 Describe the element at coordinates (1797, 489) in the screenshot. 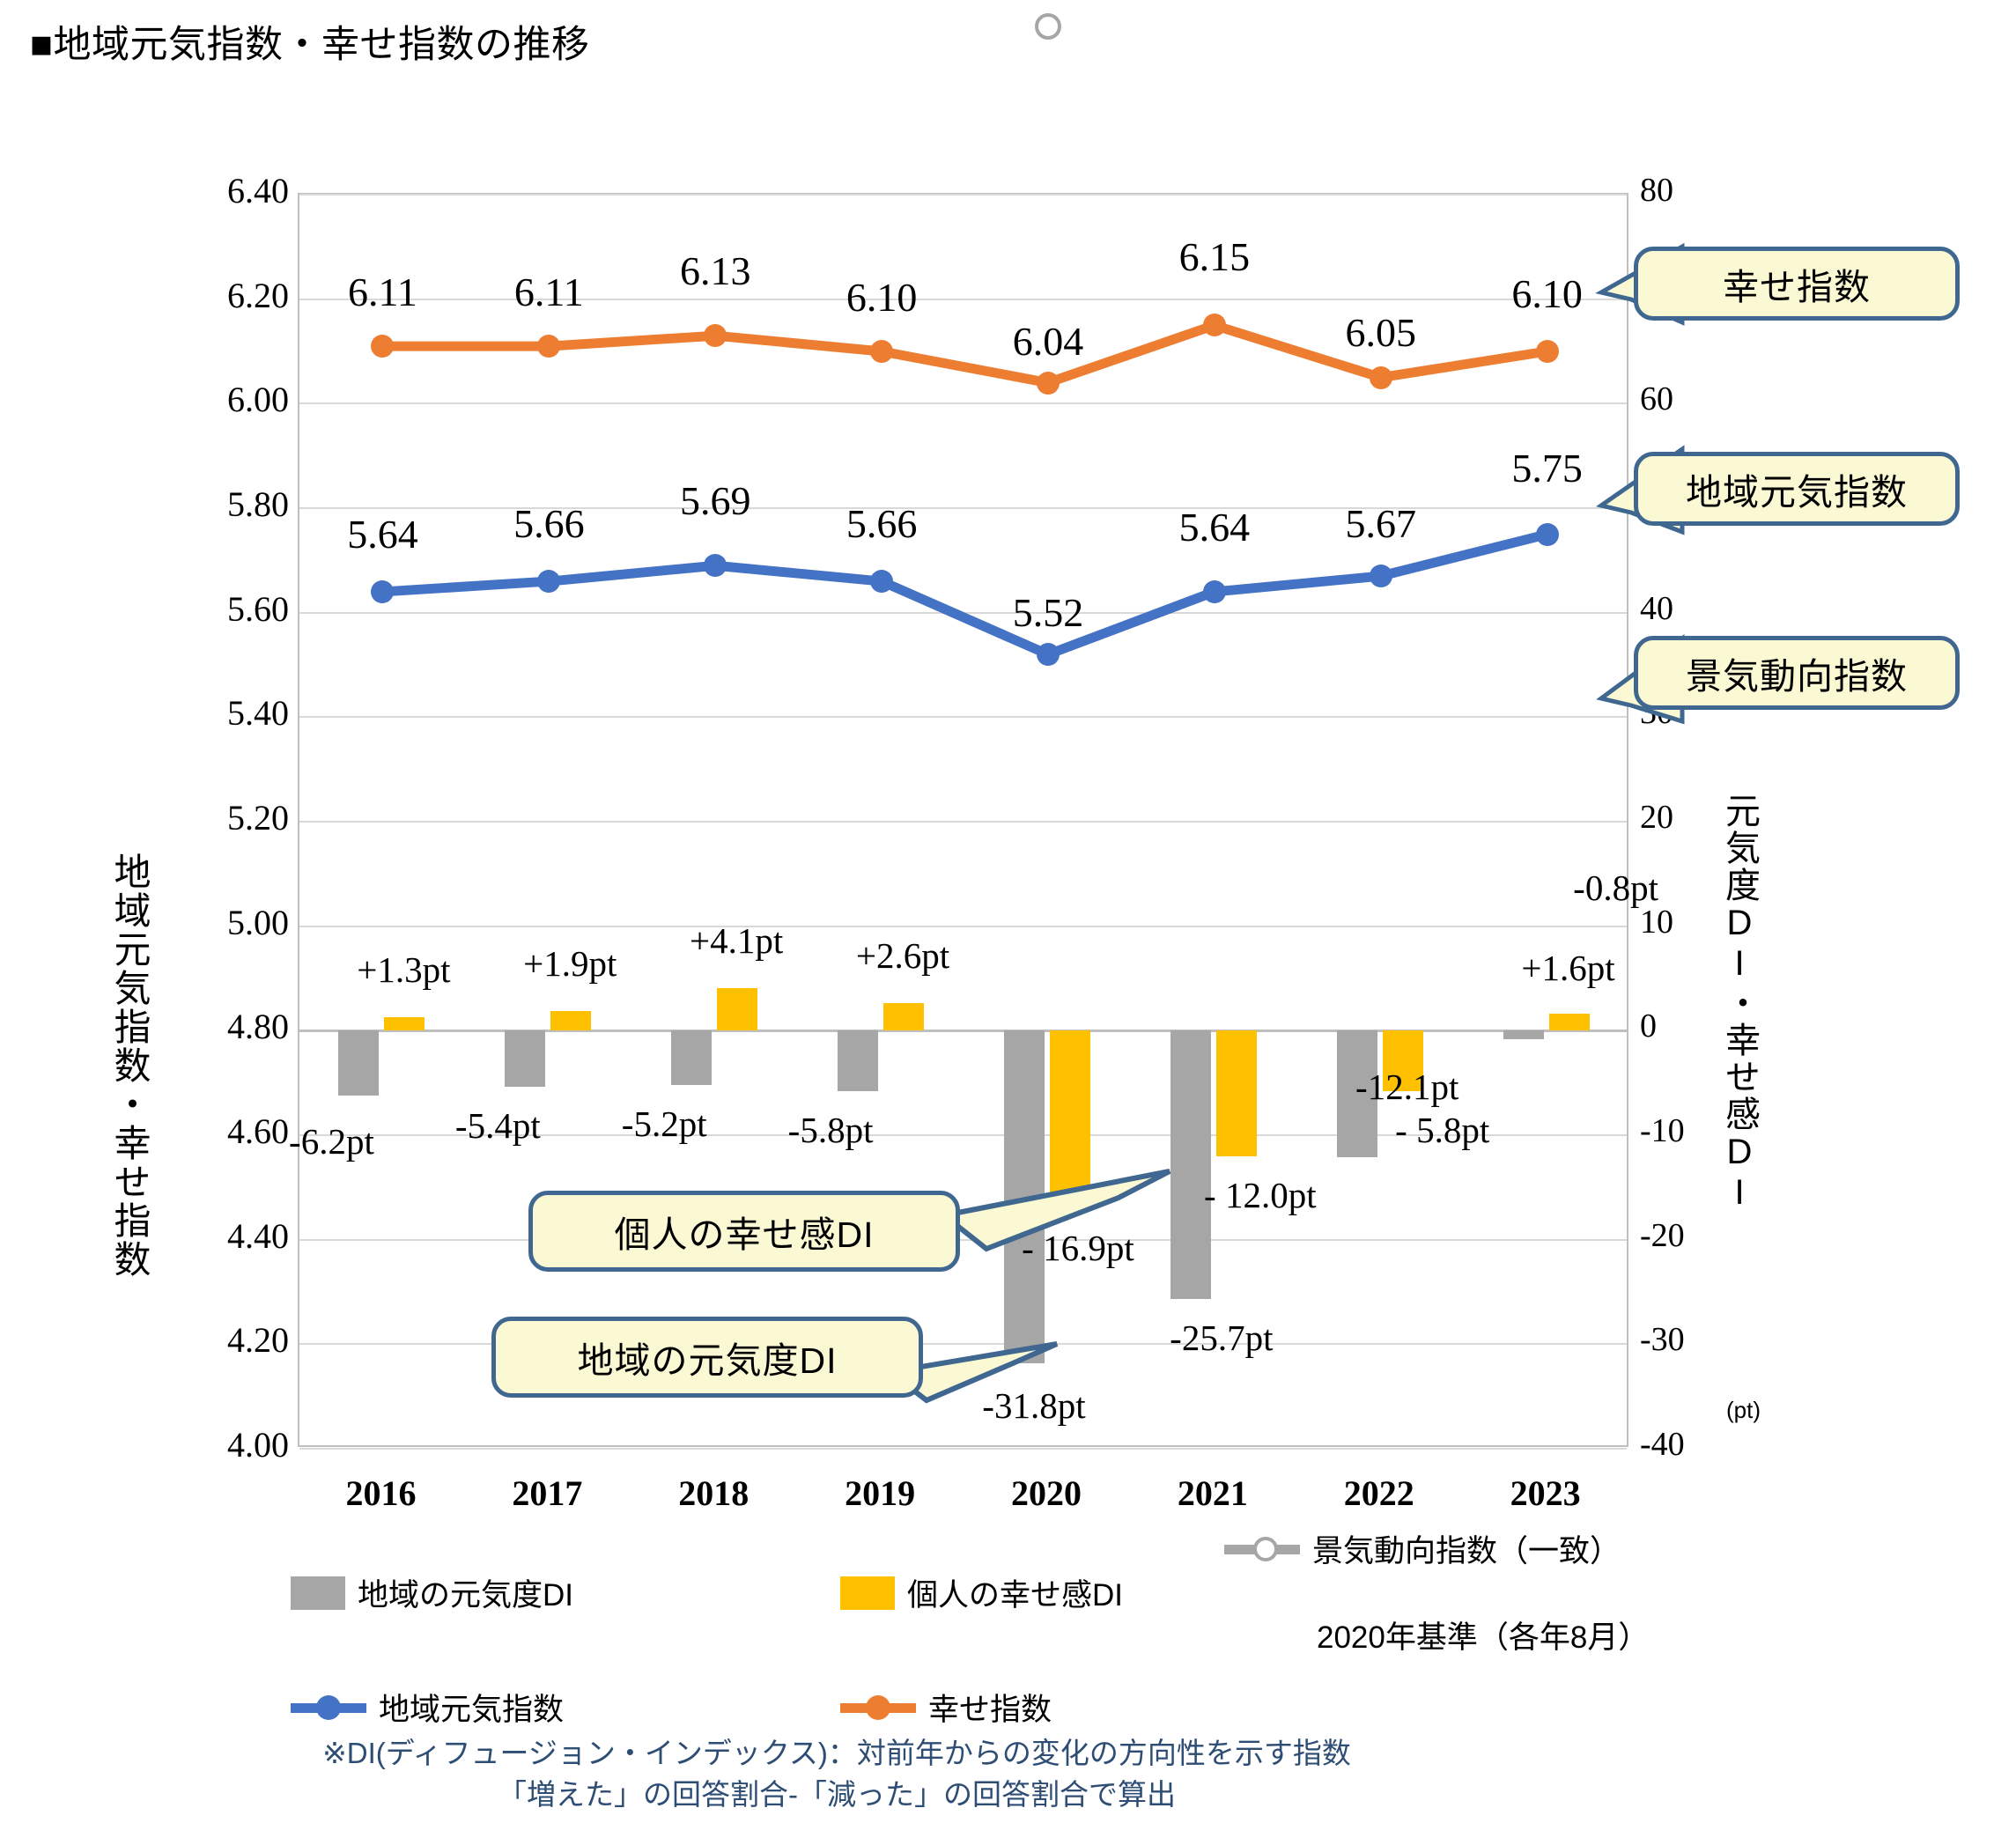

I see `callout-vitality: 地域元気指数` at that location.